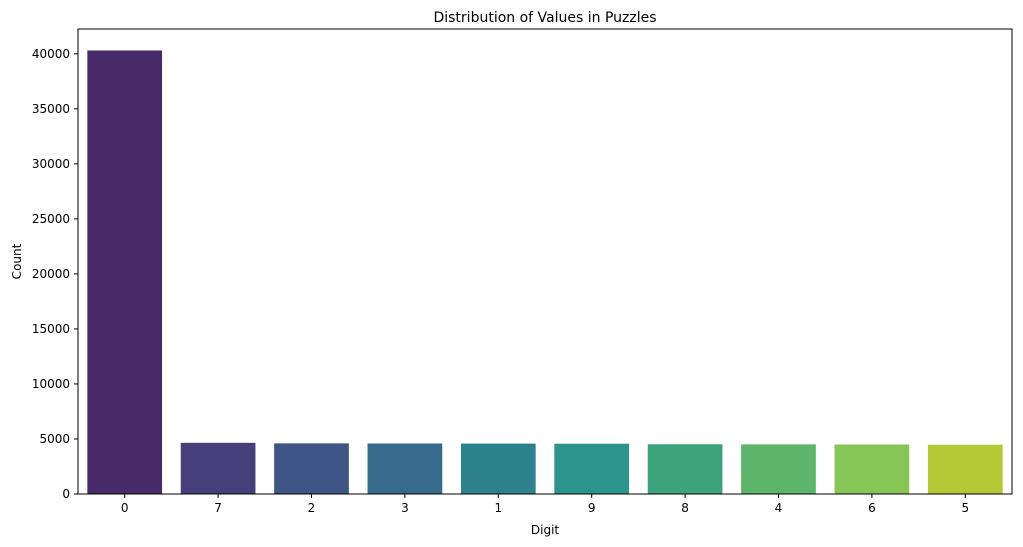  Describe the element at coordinates (51, 219) in the screenshot. I see `y-tick-label: 25000` at that location.